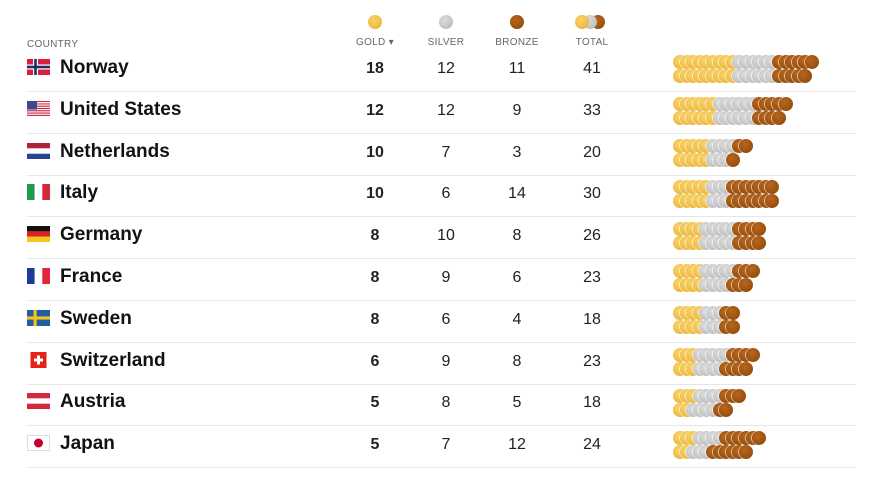 The image size is (870, 483). I want to click on table-row: United States 12 12 9 33, so click(435, 113).